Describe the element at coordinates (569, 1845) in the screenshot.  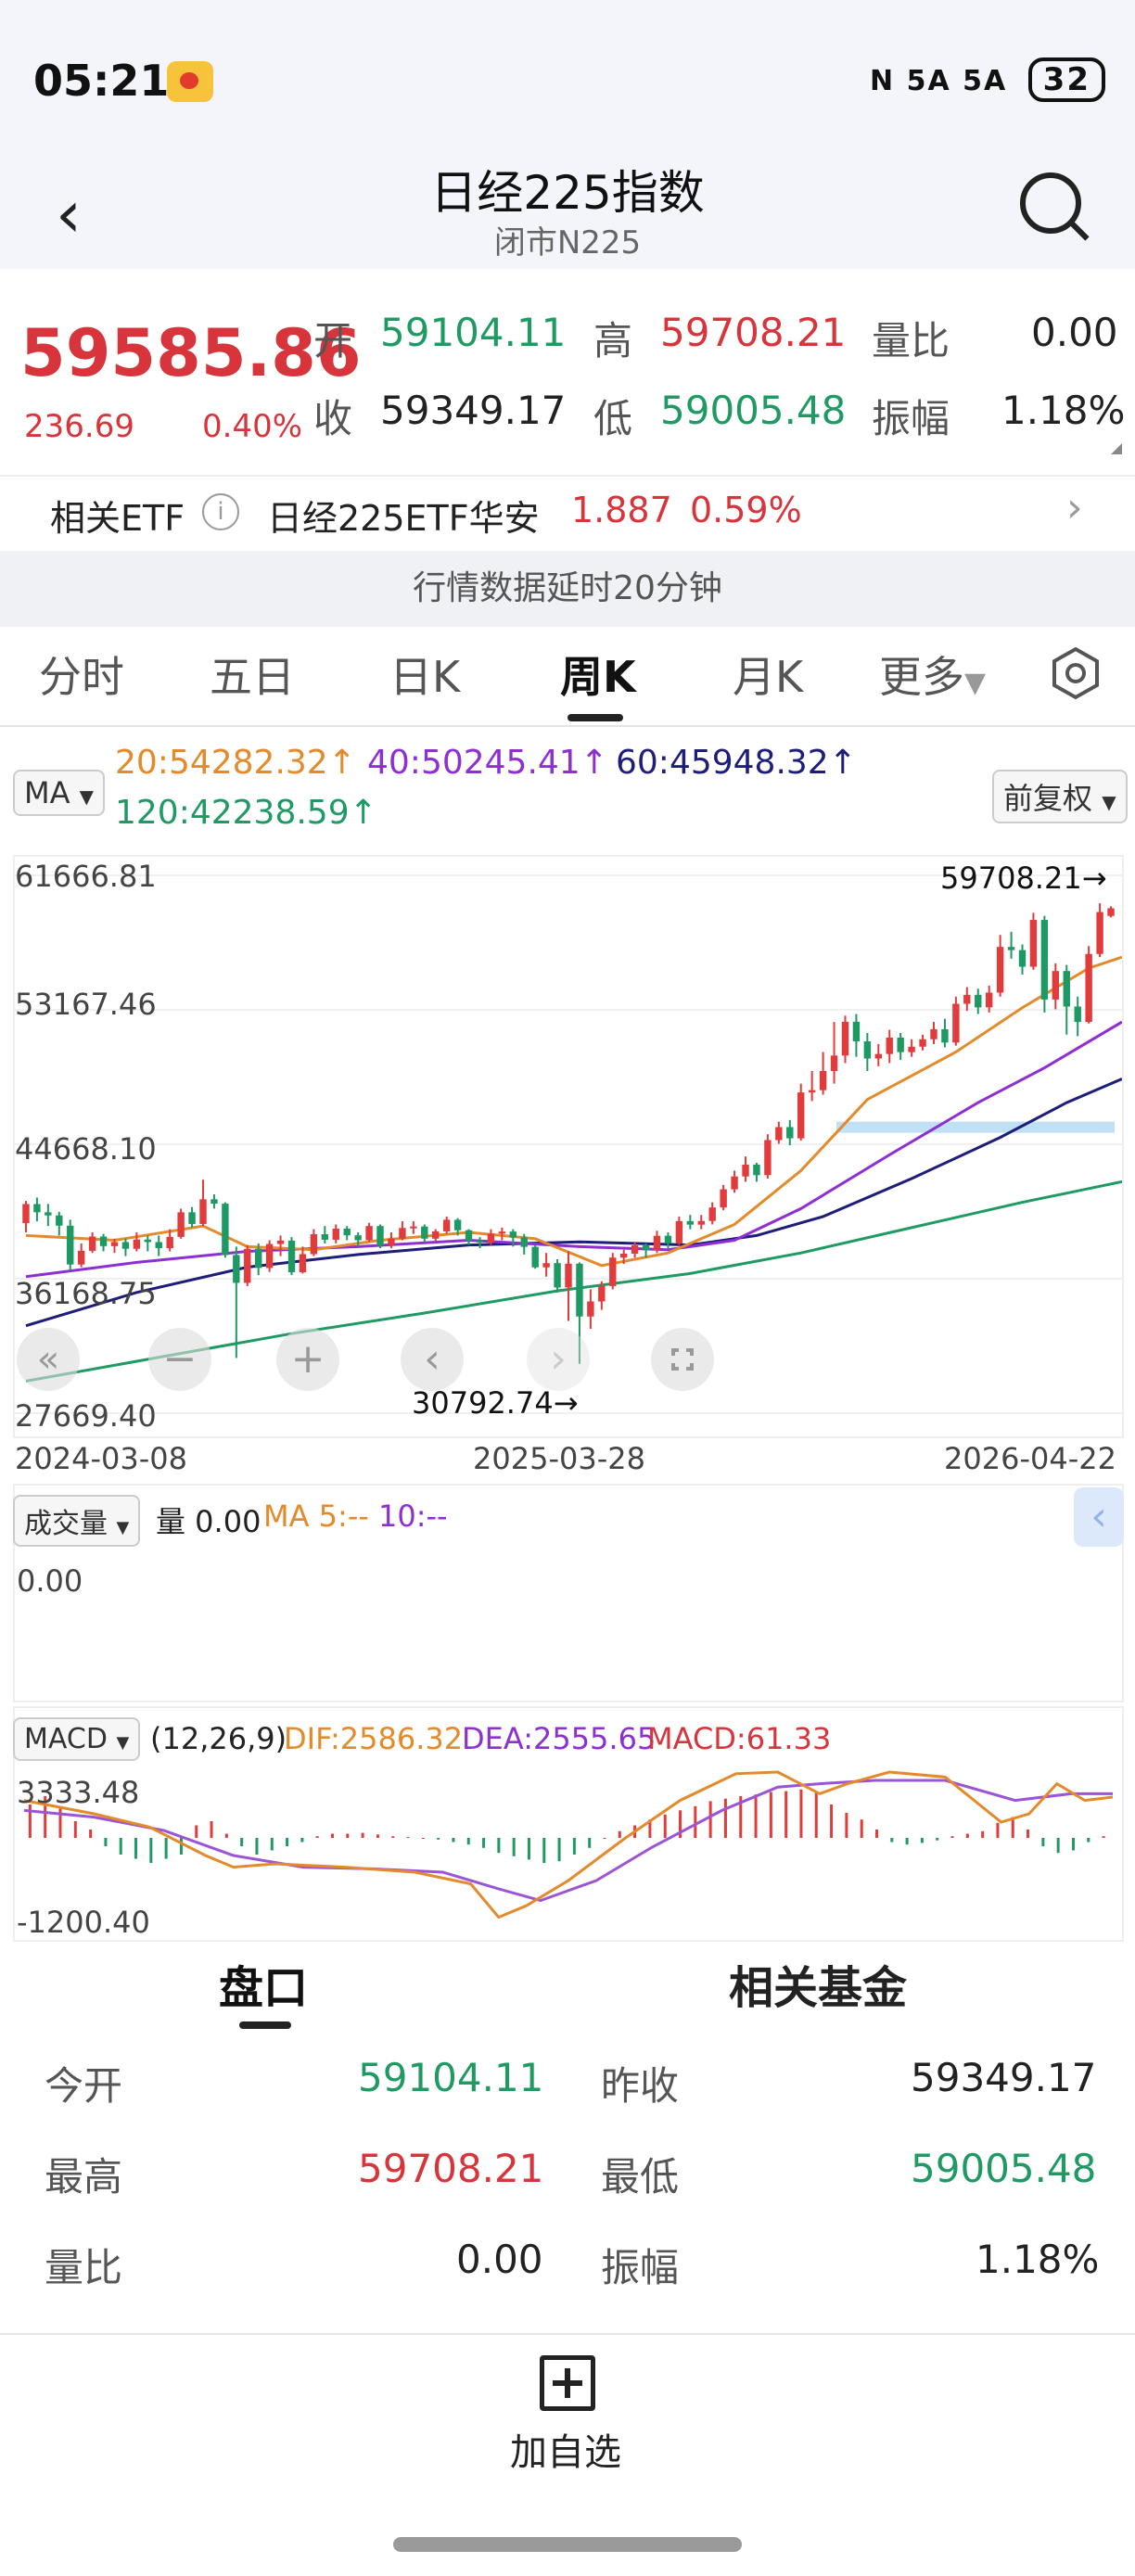
I see `dif-line` at that location.